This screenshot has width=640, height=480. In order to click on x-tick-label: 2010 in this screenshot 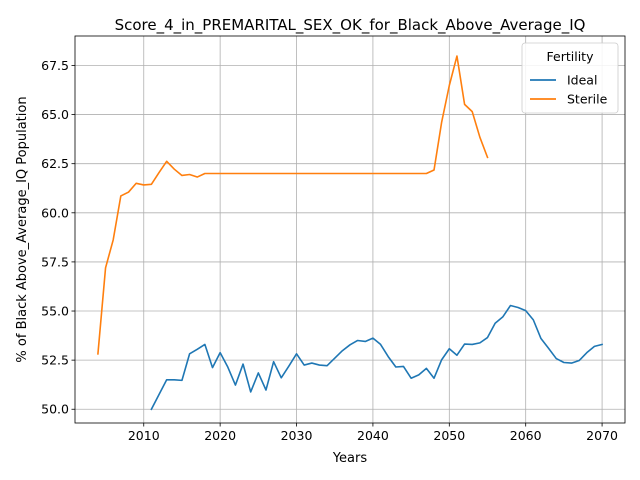, I will do `click(144, 435)`.